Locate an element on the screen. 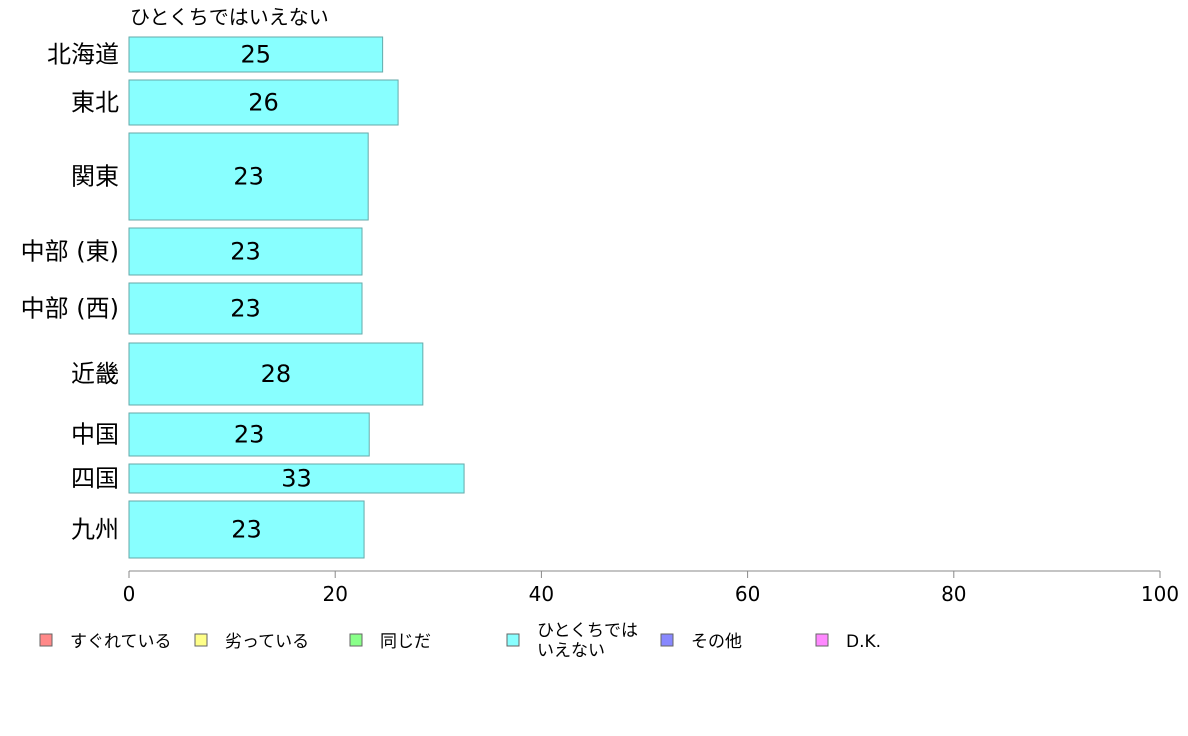 This screenshot has width=1188, height=736. category-label: 中国 is located at coordinates (95, 435).